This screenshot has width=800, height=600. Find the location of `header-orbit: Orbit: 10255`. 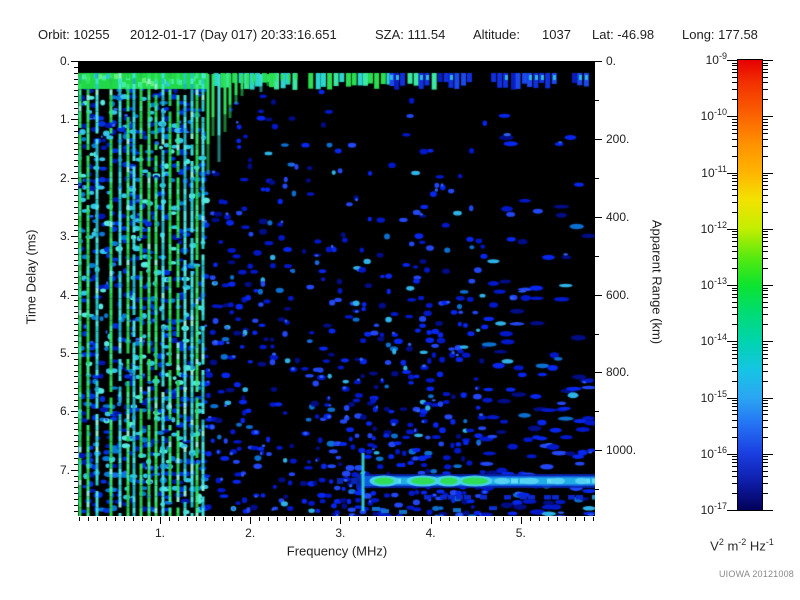

header-orbit: Orbit: 10255 is located at coordinates (74, 34).